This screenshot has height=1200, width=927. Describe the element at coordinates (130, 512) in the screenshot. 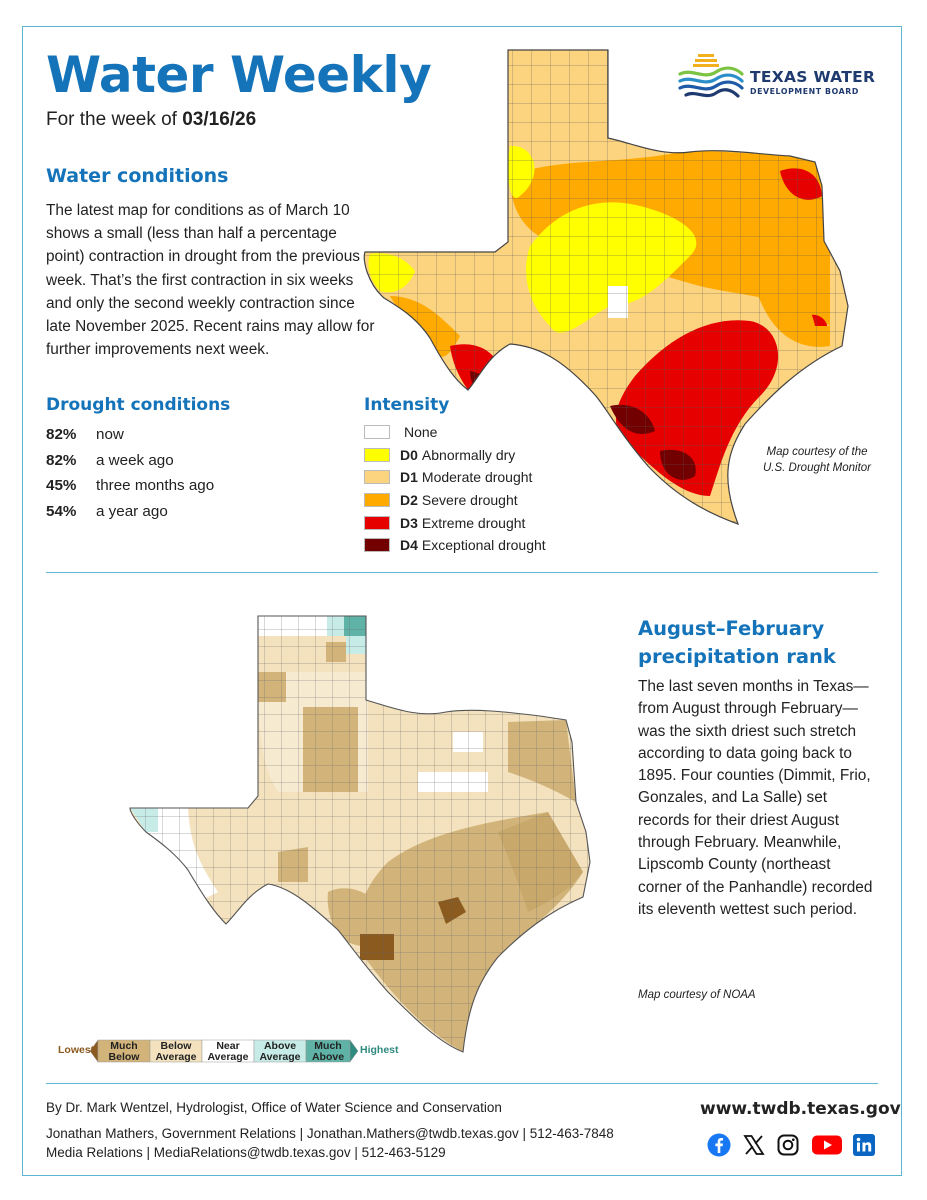

I see `drought-stat: 54% a year ago` at that location.